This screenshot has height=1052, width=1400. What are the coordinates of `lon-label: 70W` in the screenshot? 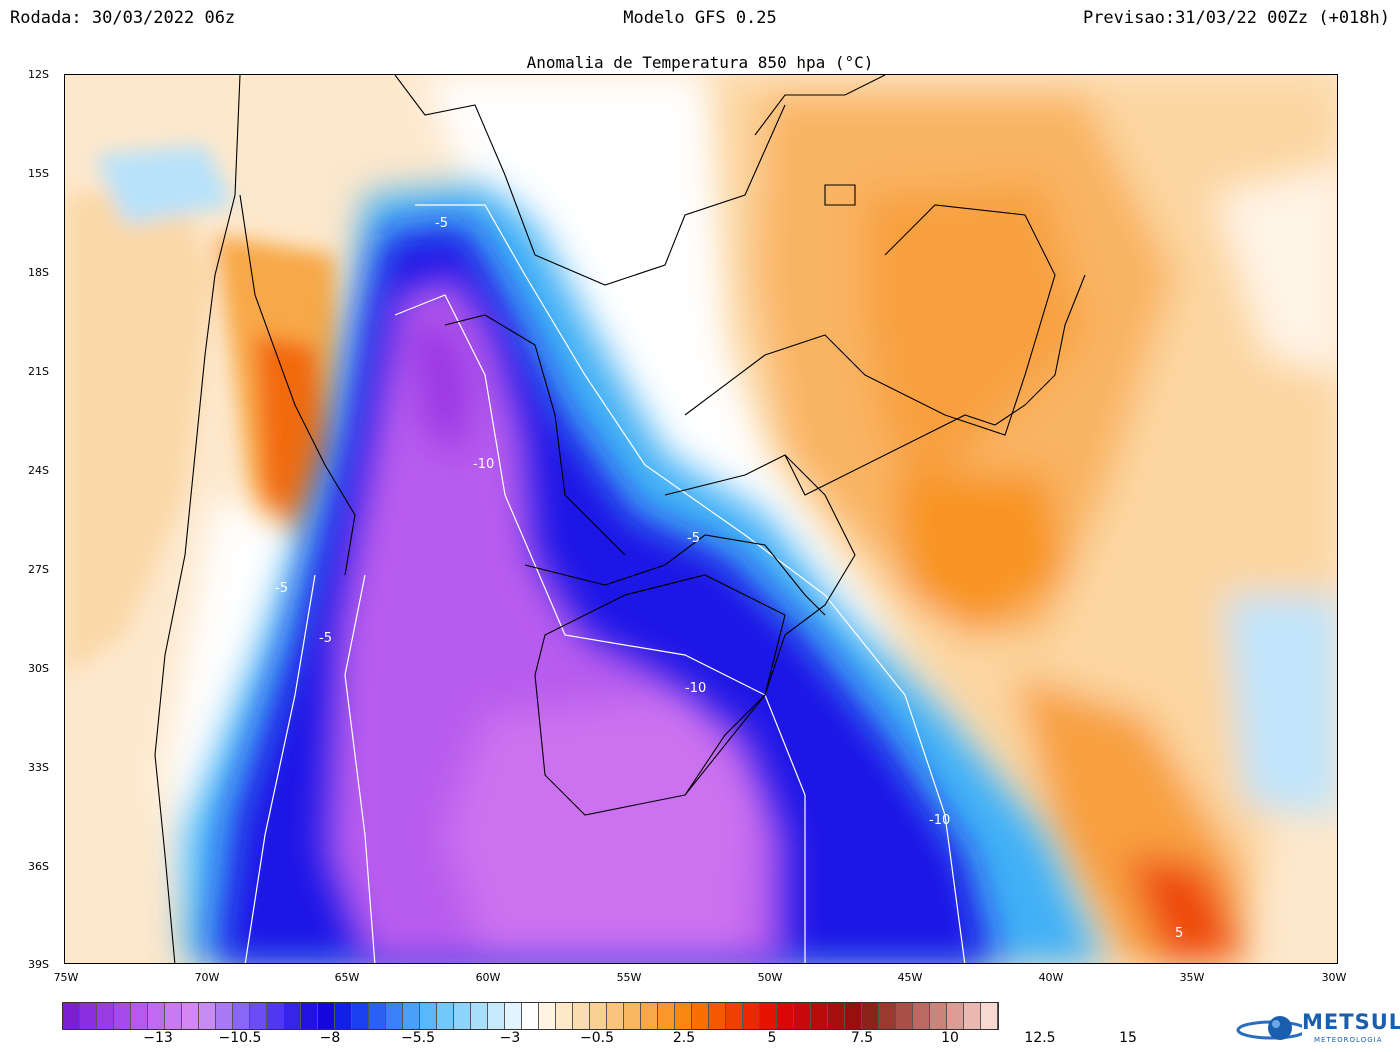 It's located at (207, 977).